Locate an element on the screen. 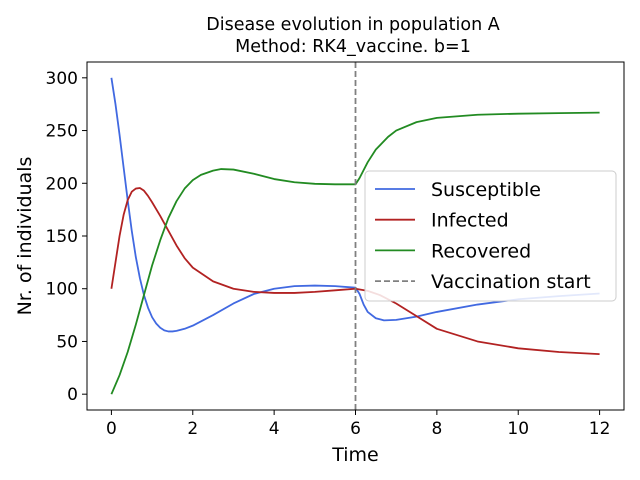 This screenshot has height=480, width=640. y-tick-label: 150 is located at coordinates (62, 237).